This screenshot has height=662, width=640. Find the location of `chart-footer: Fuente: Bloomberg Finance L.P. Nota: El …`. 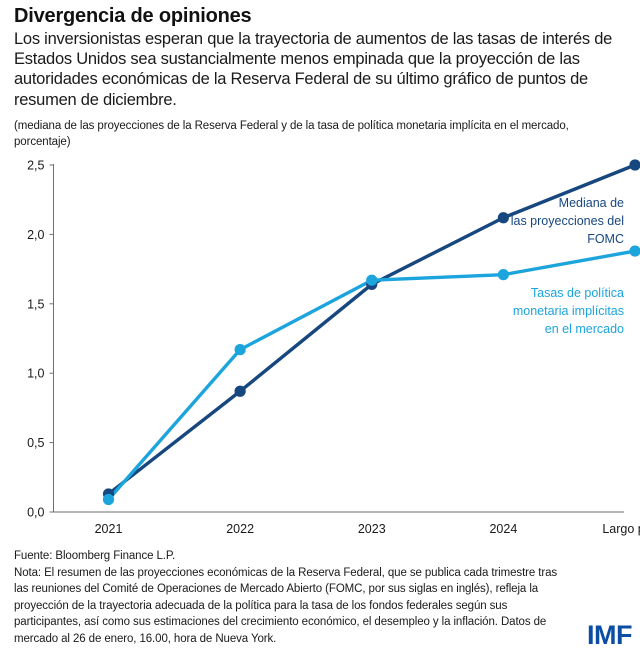

chart-footer: Fuente: Bloomberg Finance L.P. Nota: El … is located at coordinates (292, 597).